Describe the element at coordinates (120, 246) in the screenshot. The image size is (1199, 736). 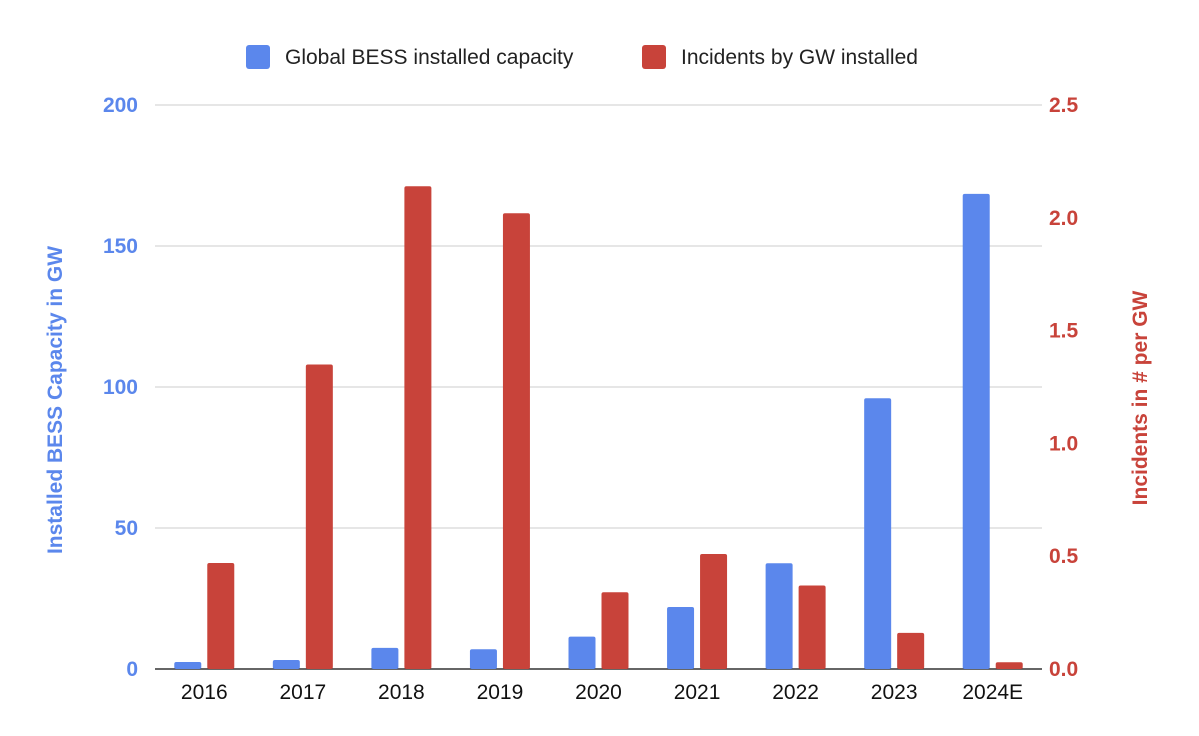
I see `left-tick-label: 150` at that location.